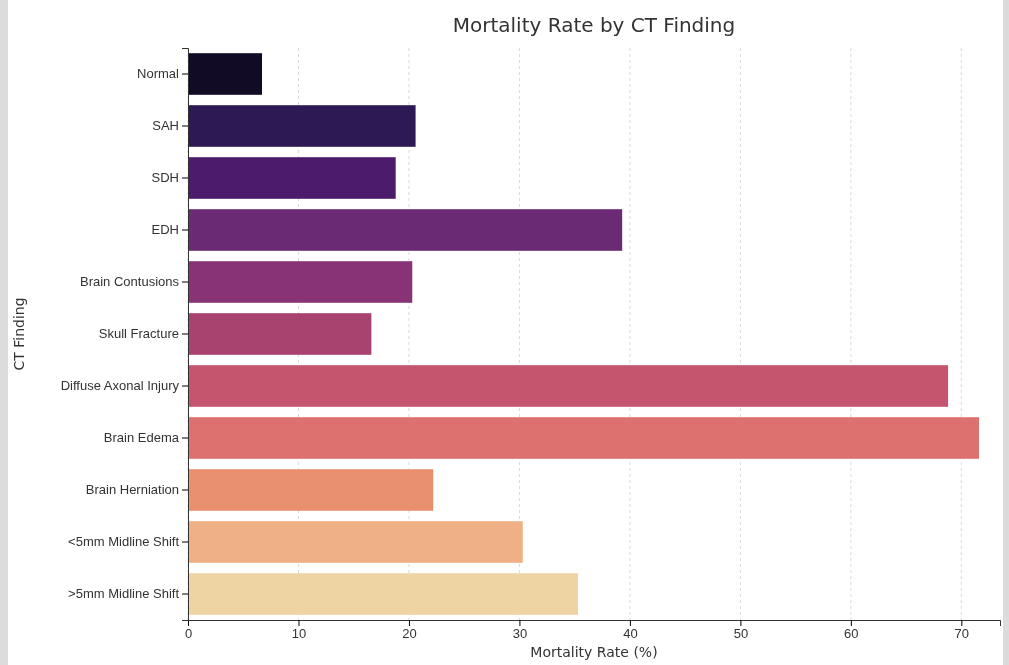  Describe the element at coordinates (520, 634) in the screenshot. I see `x-tick-label: 30` at that location.